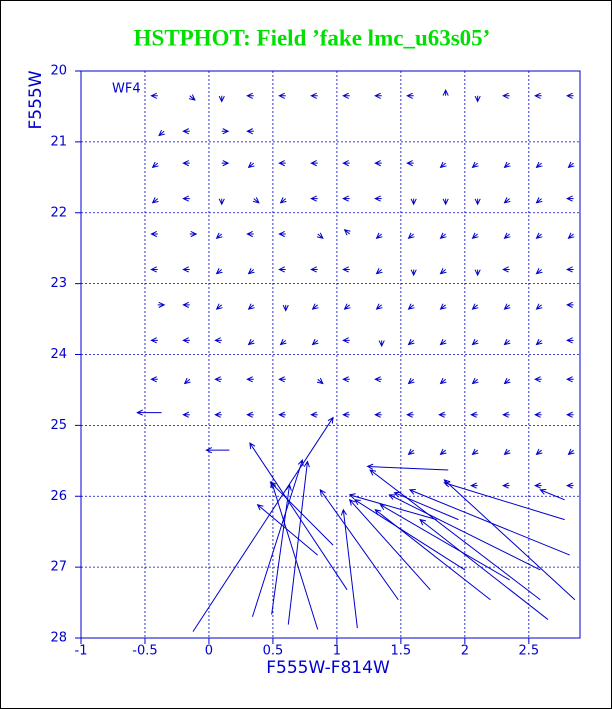 This screenshot has height=709, width=612. What do you see at coordinates (36, 99) in the screenshot?
I see `y-axis-label: F555W` at bounding box center [36, 99].